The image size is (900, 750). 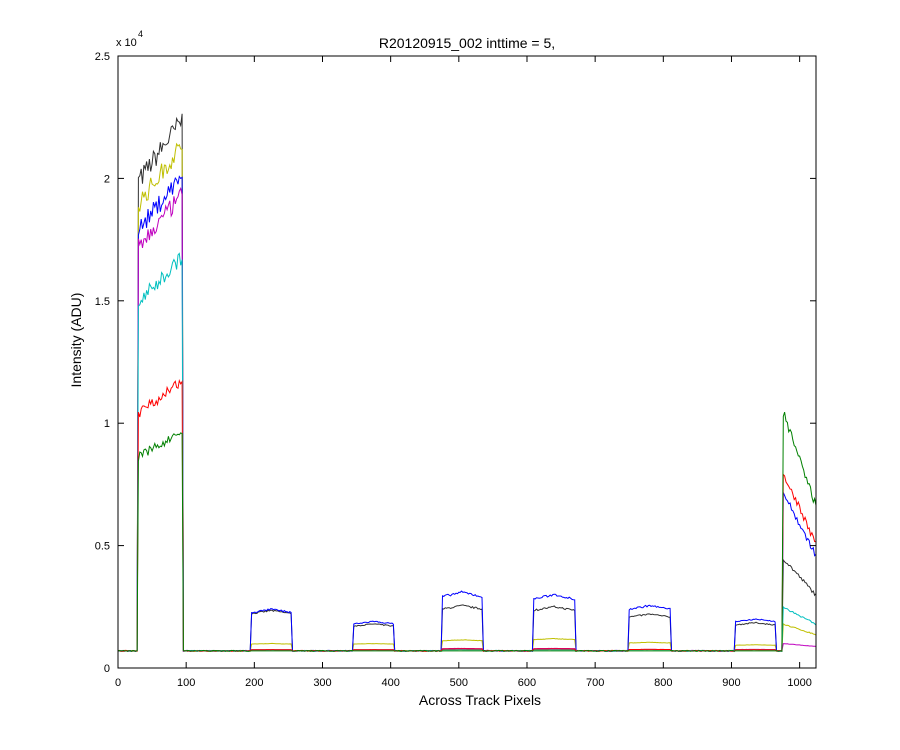 What do you see at coordinates (254, 683) in the screenshot?
I see `x-tick-label: 200` at bounding box center [254, 683].